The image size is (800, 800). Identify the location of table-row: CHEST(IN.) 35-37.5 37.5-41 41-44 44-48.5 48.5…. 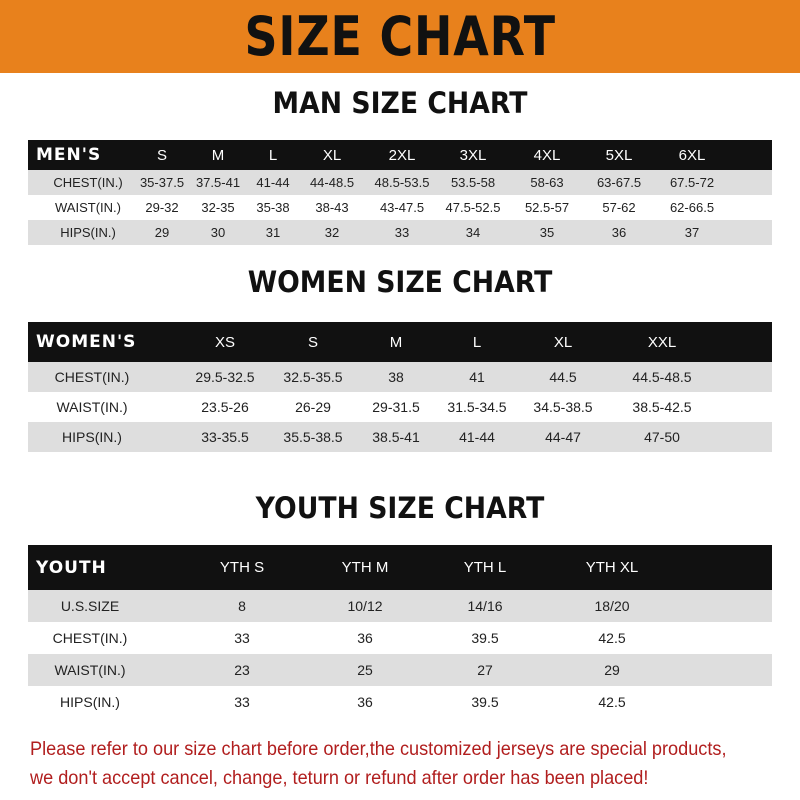
(400, 182).